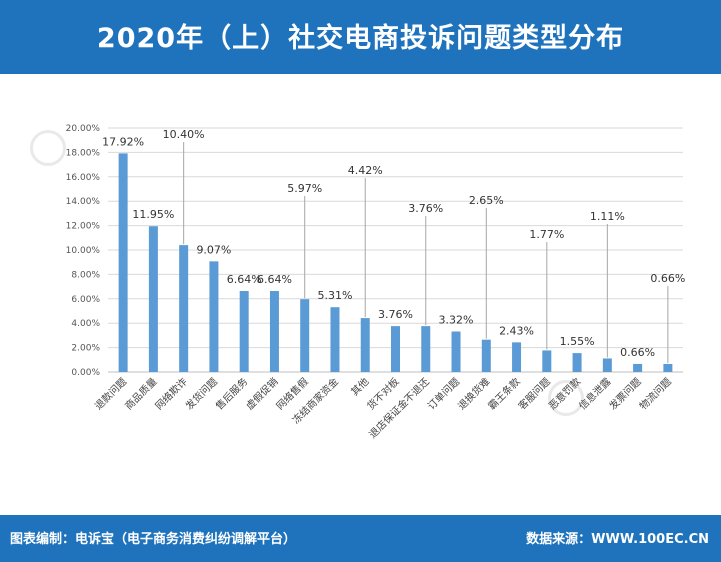  What do you see at coordinates (85, 300) in the screenshot?
I see `y-tick-label: 6.00%` at bounding box center [85, 300].